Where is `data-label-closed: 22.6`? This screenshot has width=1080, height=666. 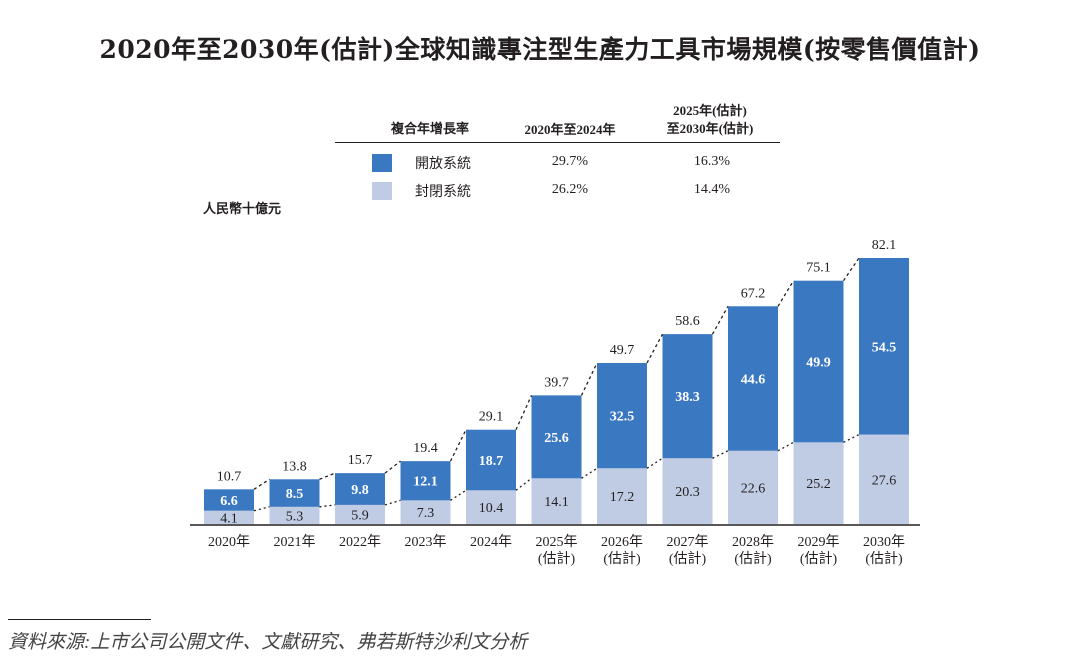
data-label-closed: 22.6 is located at coordinates (753, 488).